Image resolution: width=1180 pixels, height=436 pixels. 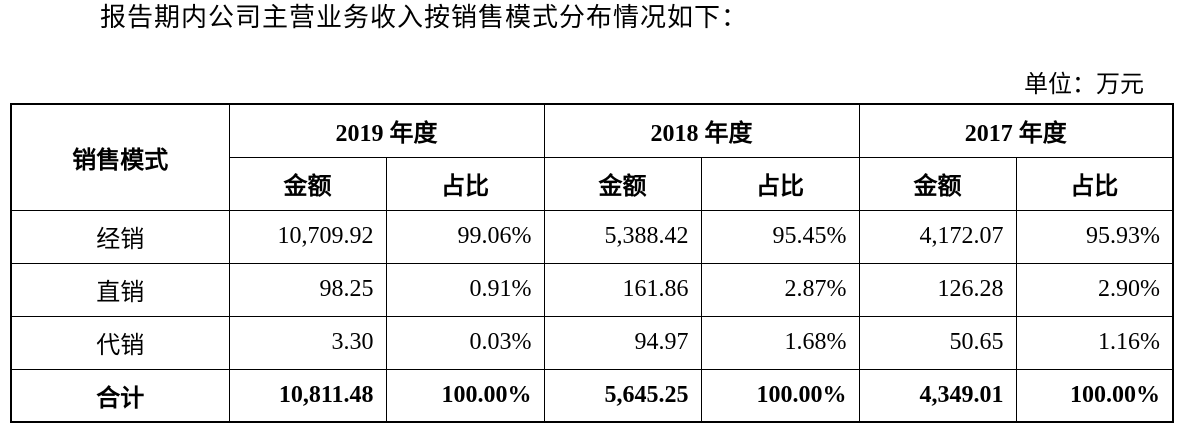 What do you see at coordinates (1016, 130) in the screenshot?
I see `year-header: 2017 年度` at bounding box center [1016, 130].